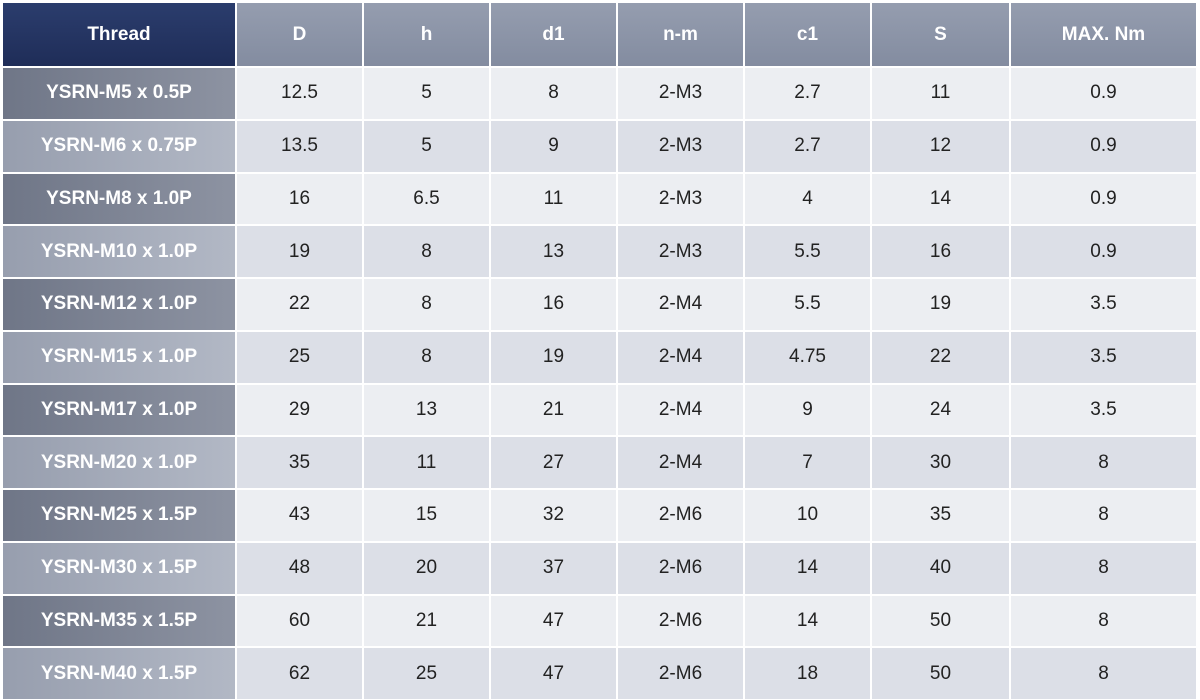 The width and height of the screenshot is (1200, 700). Describe the element at coordinates (299, 673) in the screenshot. I see `data-cell: 62` at that location.